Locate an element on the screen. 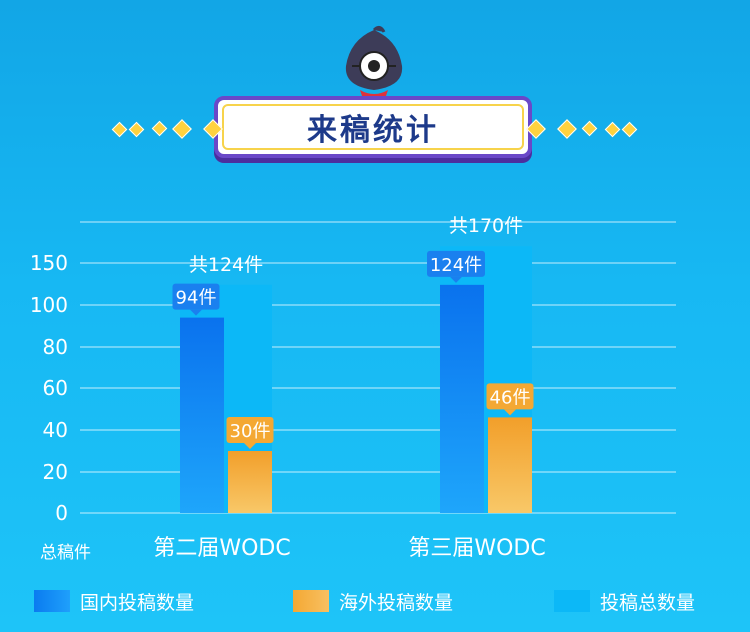 Image resolution: width=750 pixels, height=632 pixels. page-title: 来稿统计 is located at coordinates (373, 130).